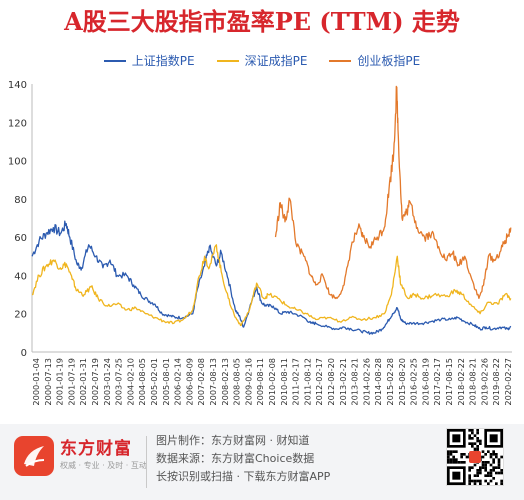 This screenshot has width=524, height=500. What do you see at coordinates (414, 382) in the screenshot?
I see `x-tick-label: 2016-02-25` at bounding box center [414, 382].